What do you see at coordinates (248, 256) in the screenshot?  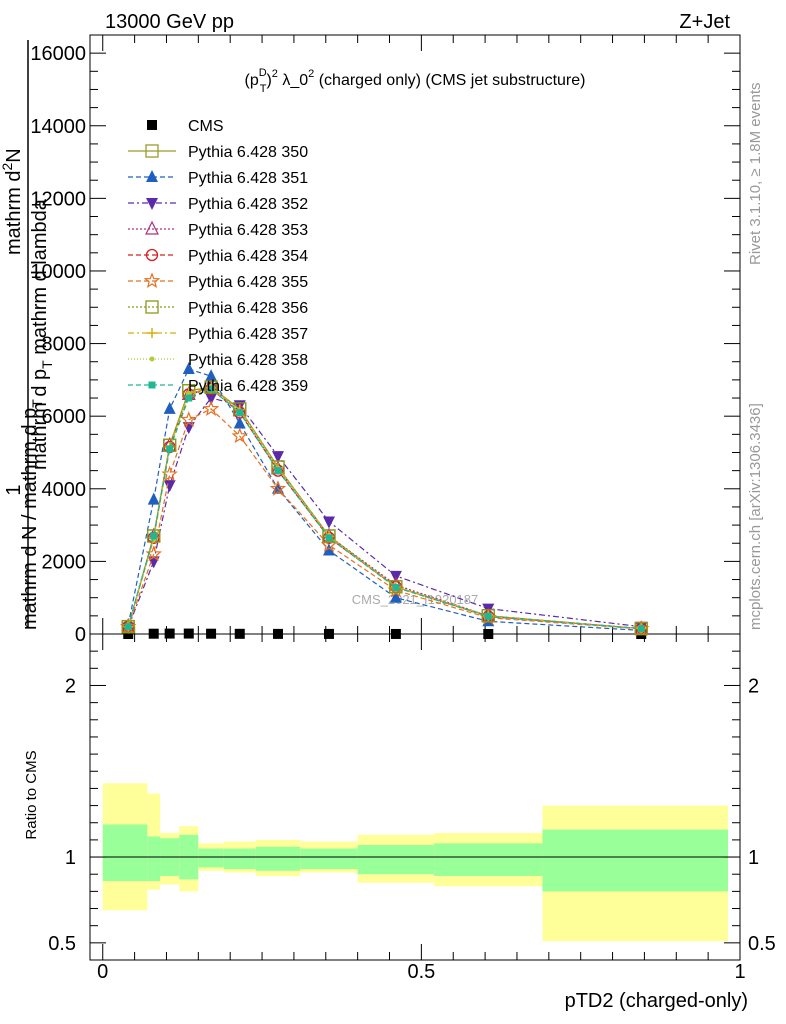 I see `legend-label: Pythia 6.428 354` at bounding box center [248, 256].